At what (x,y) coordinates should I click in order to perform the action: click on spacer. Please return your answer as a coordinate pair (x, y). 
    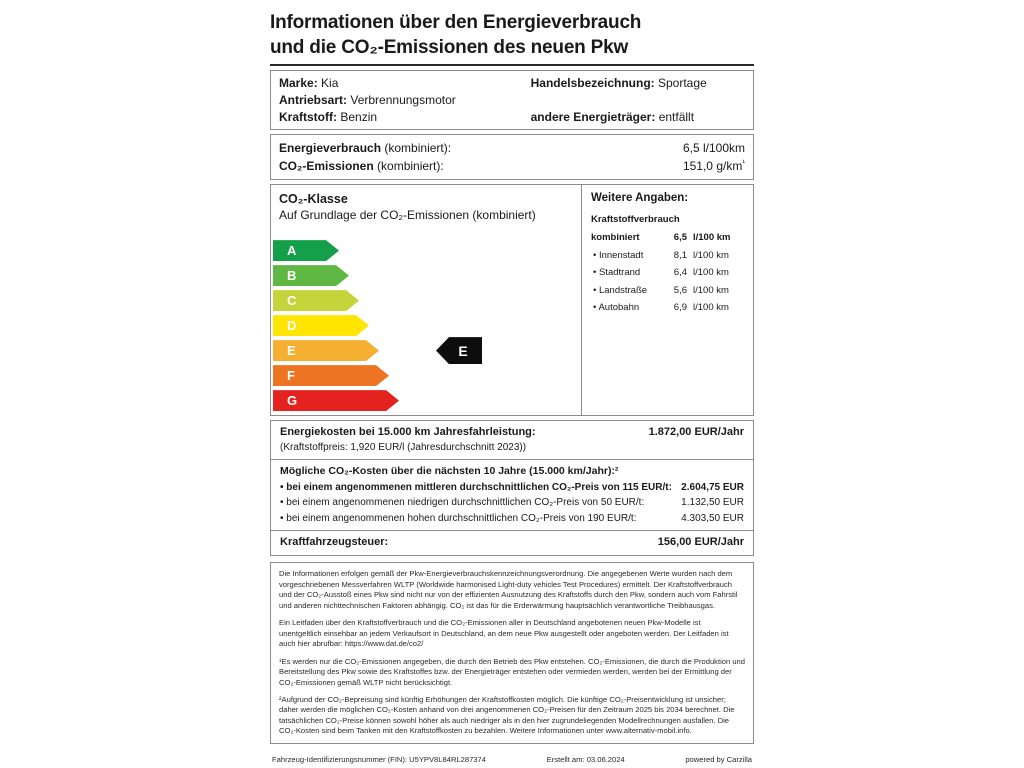
    Looking at the image, I should click on (638, 100).